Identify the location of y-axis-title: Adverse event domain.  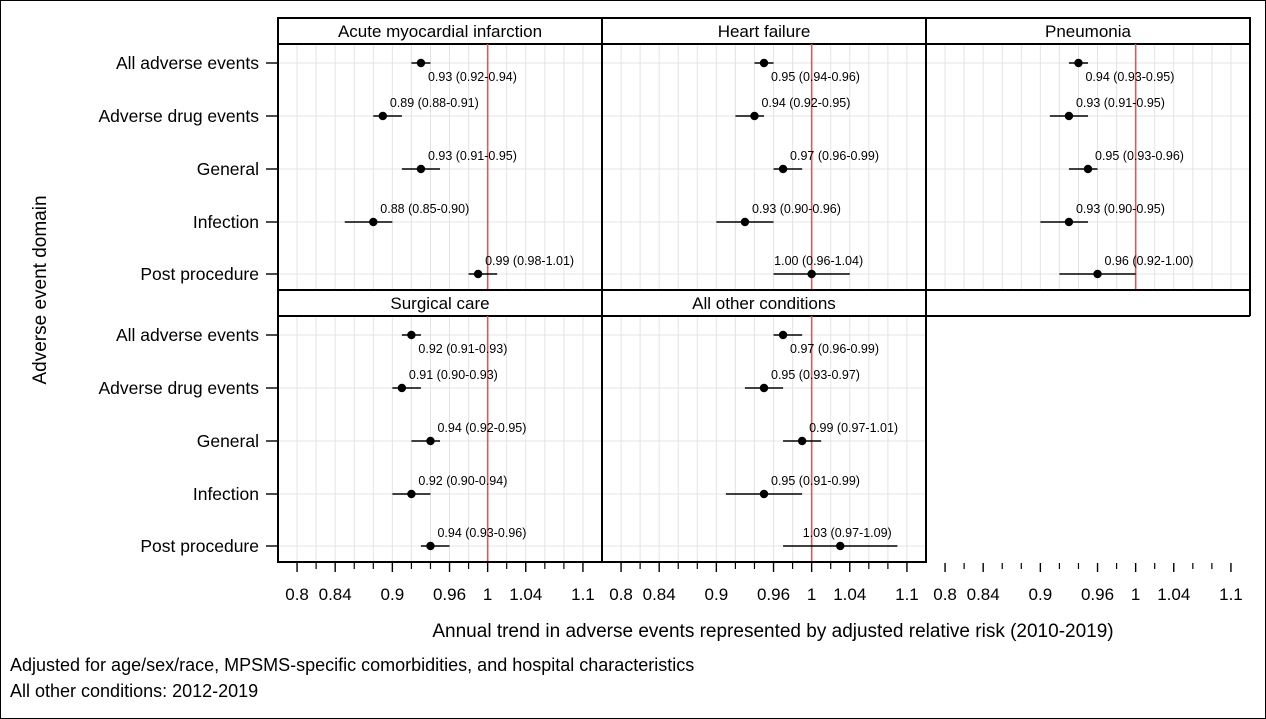
(40, 289).